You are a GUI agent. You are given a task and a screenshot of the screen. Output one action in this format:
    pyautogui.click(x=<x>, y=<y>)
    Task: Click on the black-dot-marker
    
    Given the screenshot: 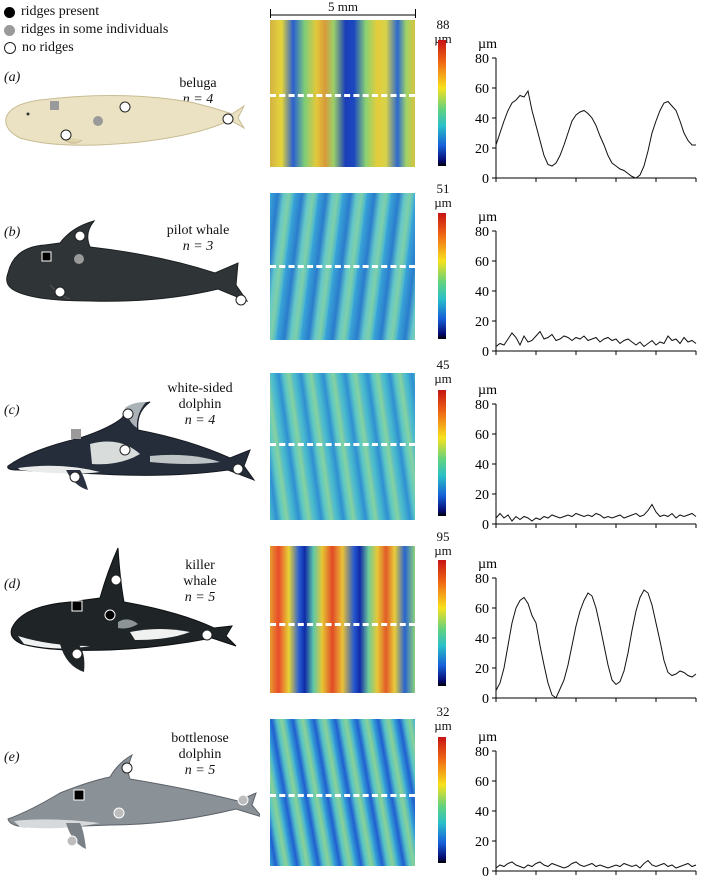 What is the action you would take?
    pyautogui.click(x=110, y=615)
    